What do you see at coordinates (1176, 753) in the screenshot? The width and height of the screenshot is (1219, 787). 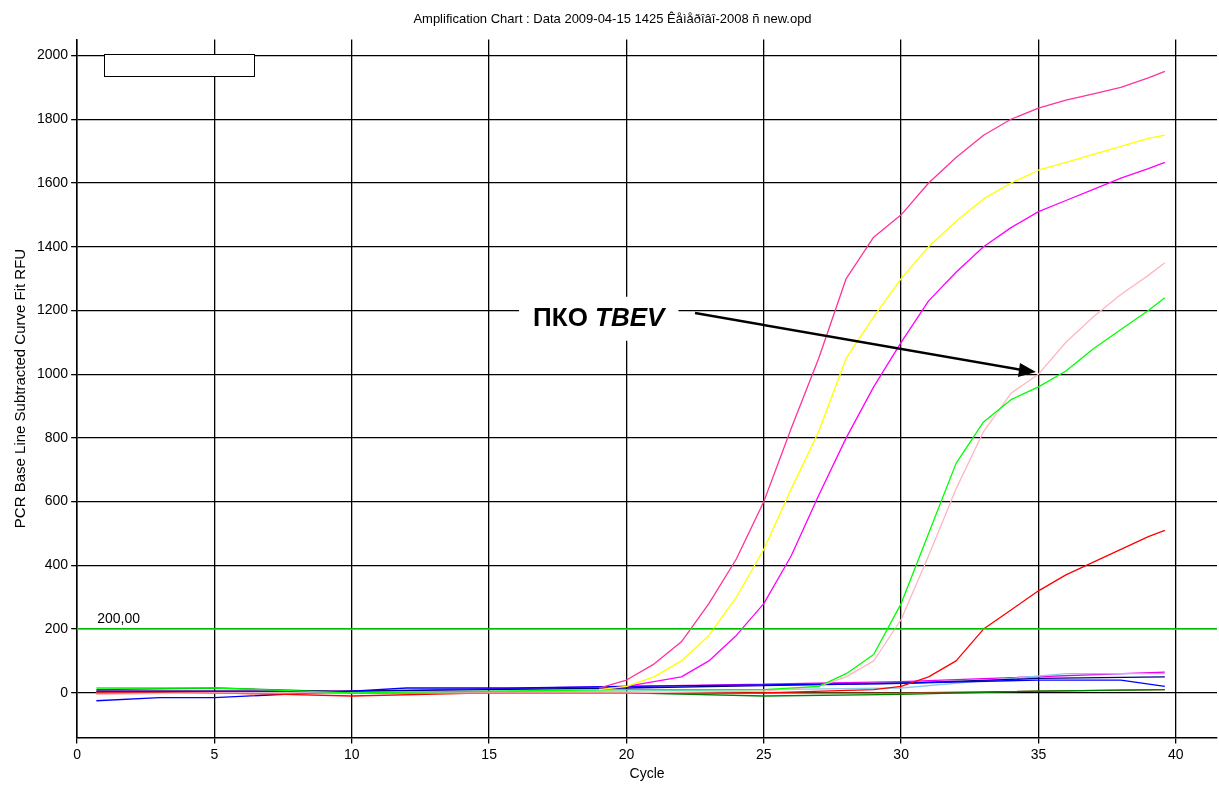 I see `x-tick-label: 40` at bounding box center [1176, 753].